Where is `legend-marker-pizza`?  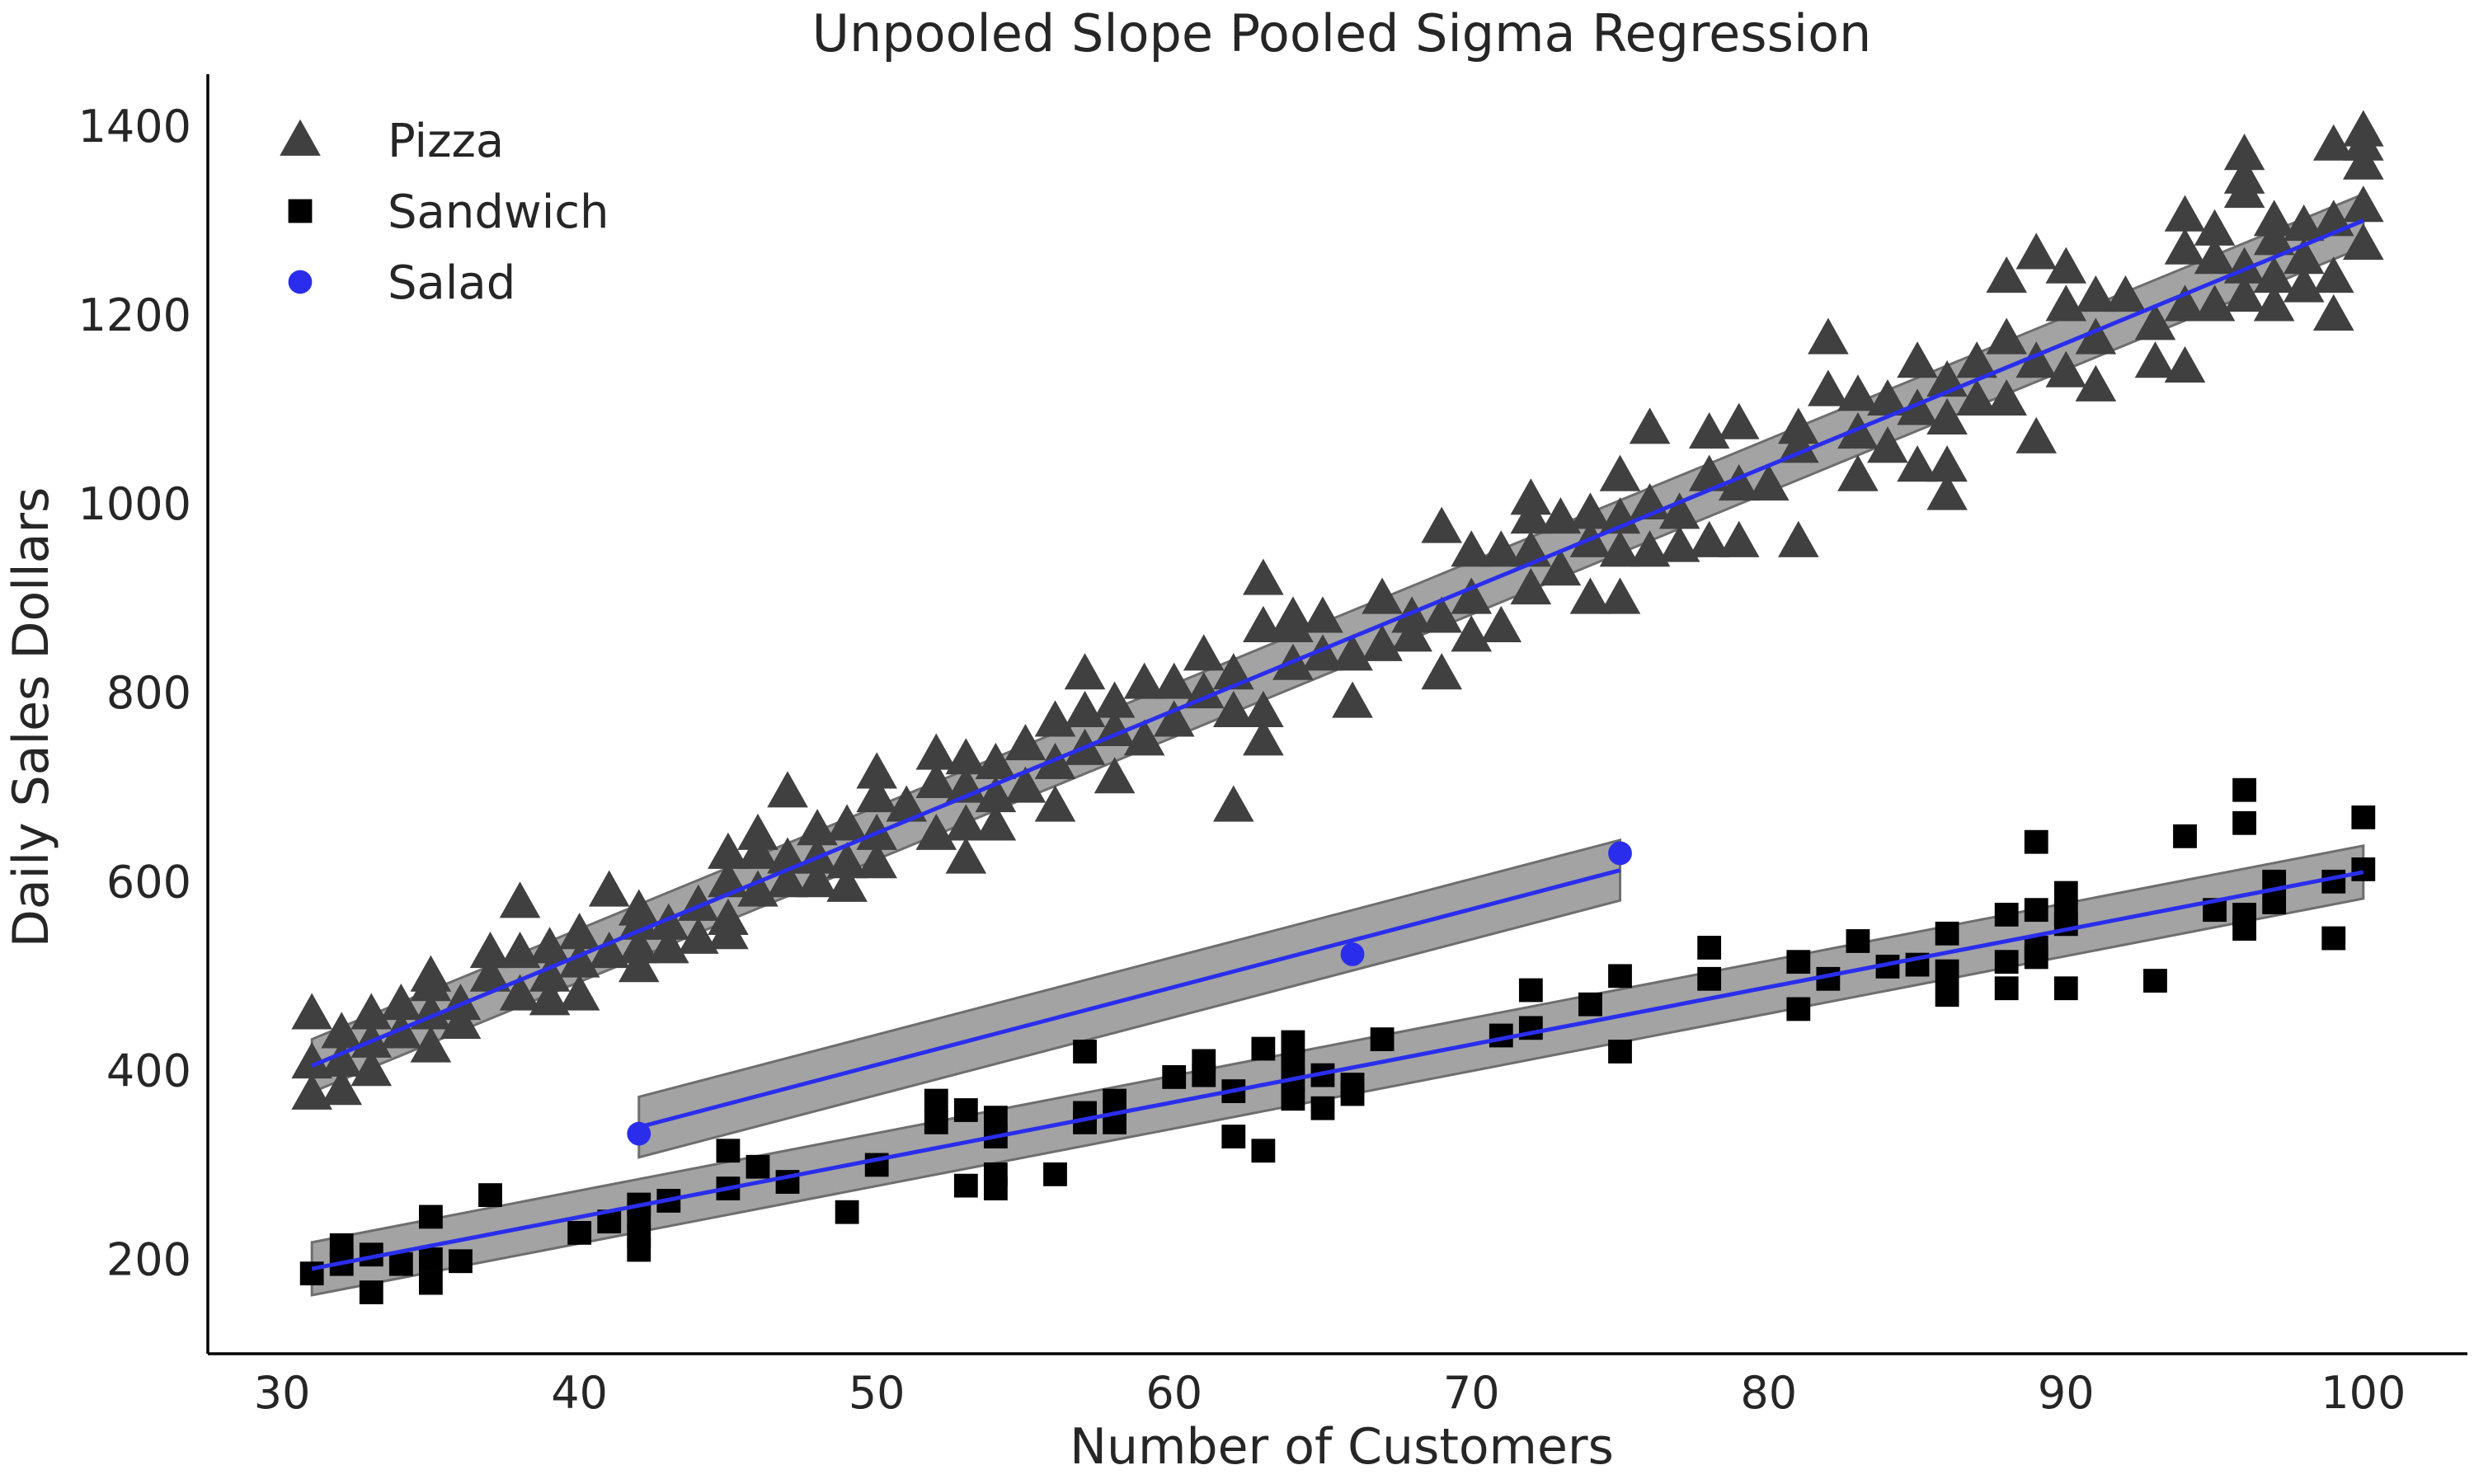
legend-marker-pizza is located at coordinates (300, 137).